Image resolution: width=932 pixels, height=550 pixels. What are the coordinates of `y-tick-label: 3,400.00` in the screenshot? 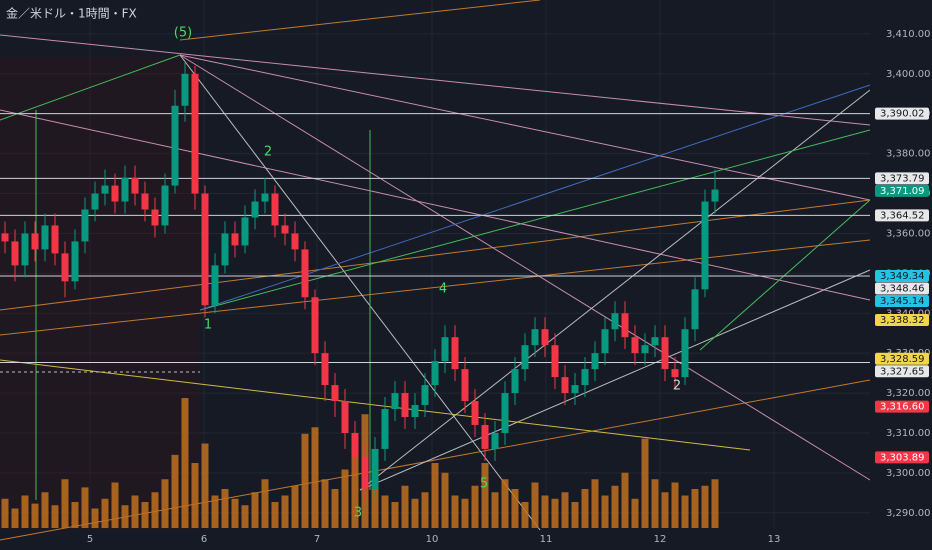 It's located at (908, 74).